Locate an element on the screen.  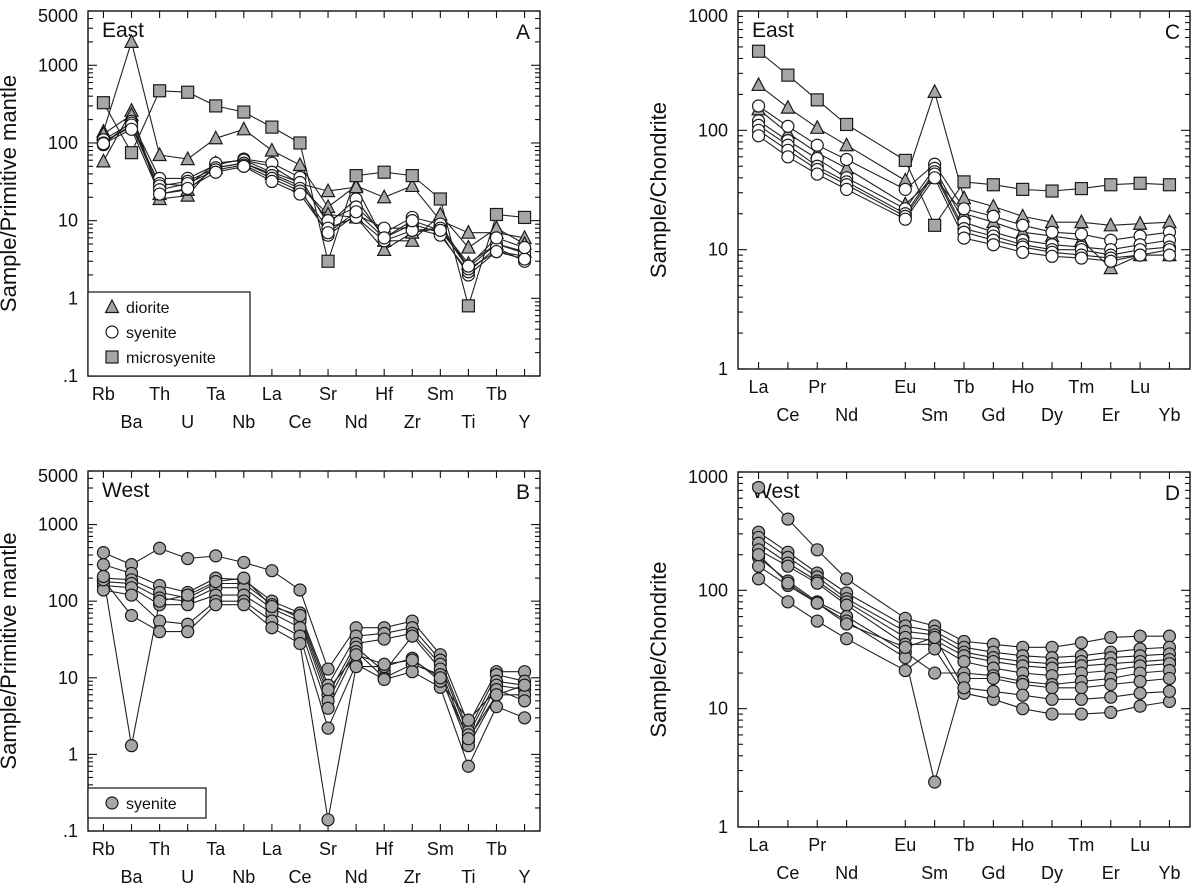
x-category-label: Sr is located at coordinates (328, 394).